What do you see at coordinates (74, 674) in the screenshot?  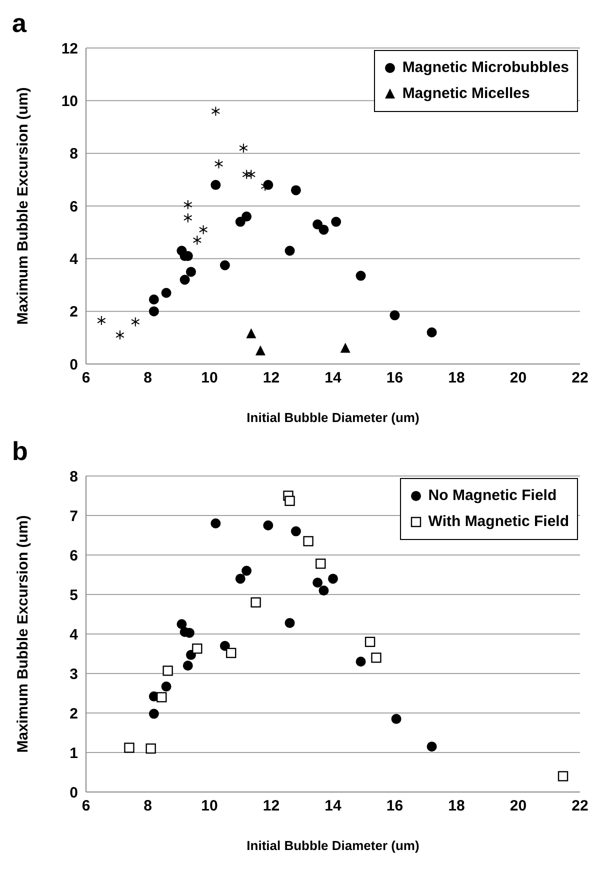 I see `y-tick-label: 3` at bounding box center [74, 674].